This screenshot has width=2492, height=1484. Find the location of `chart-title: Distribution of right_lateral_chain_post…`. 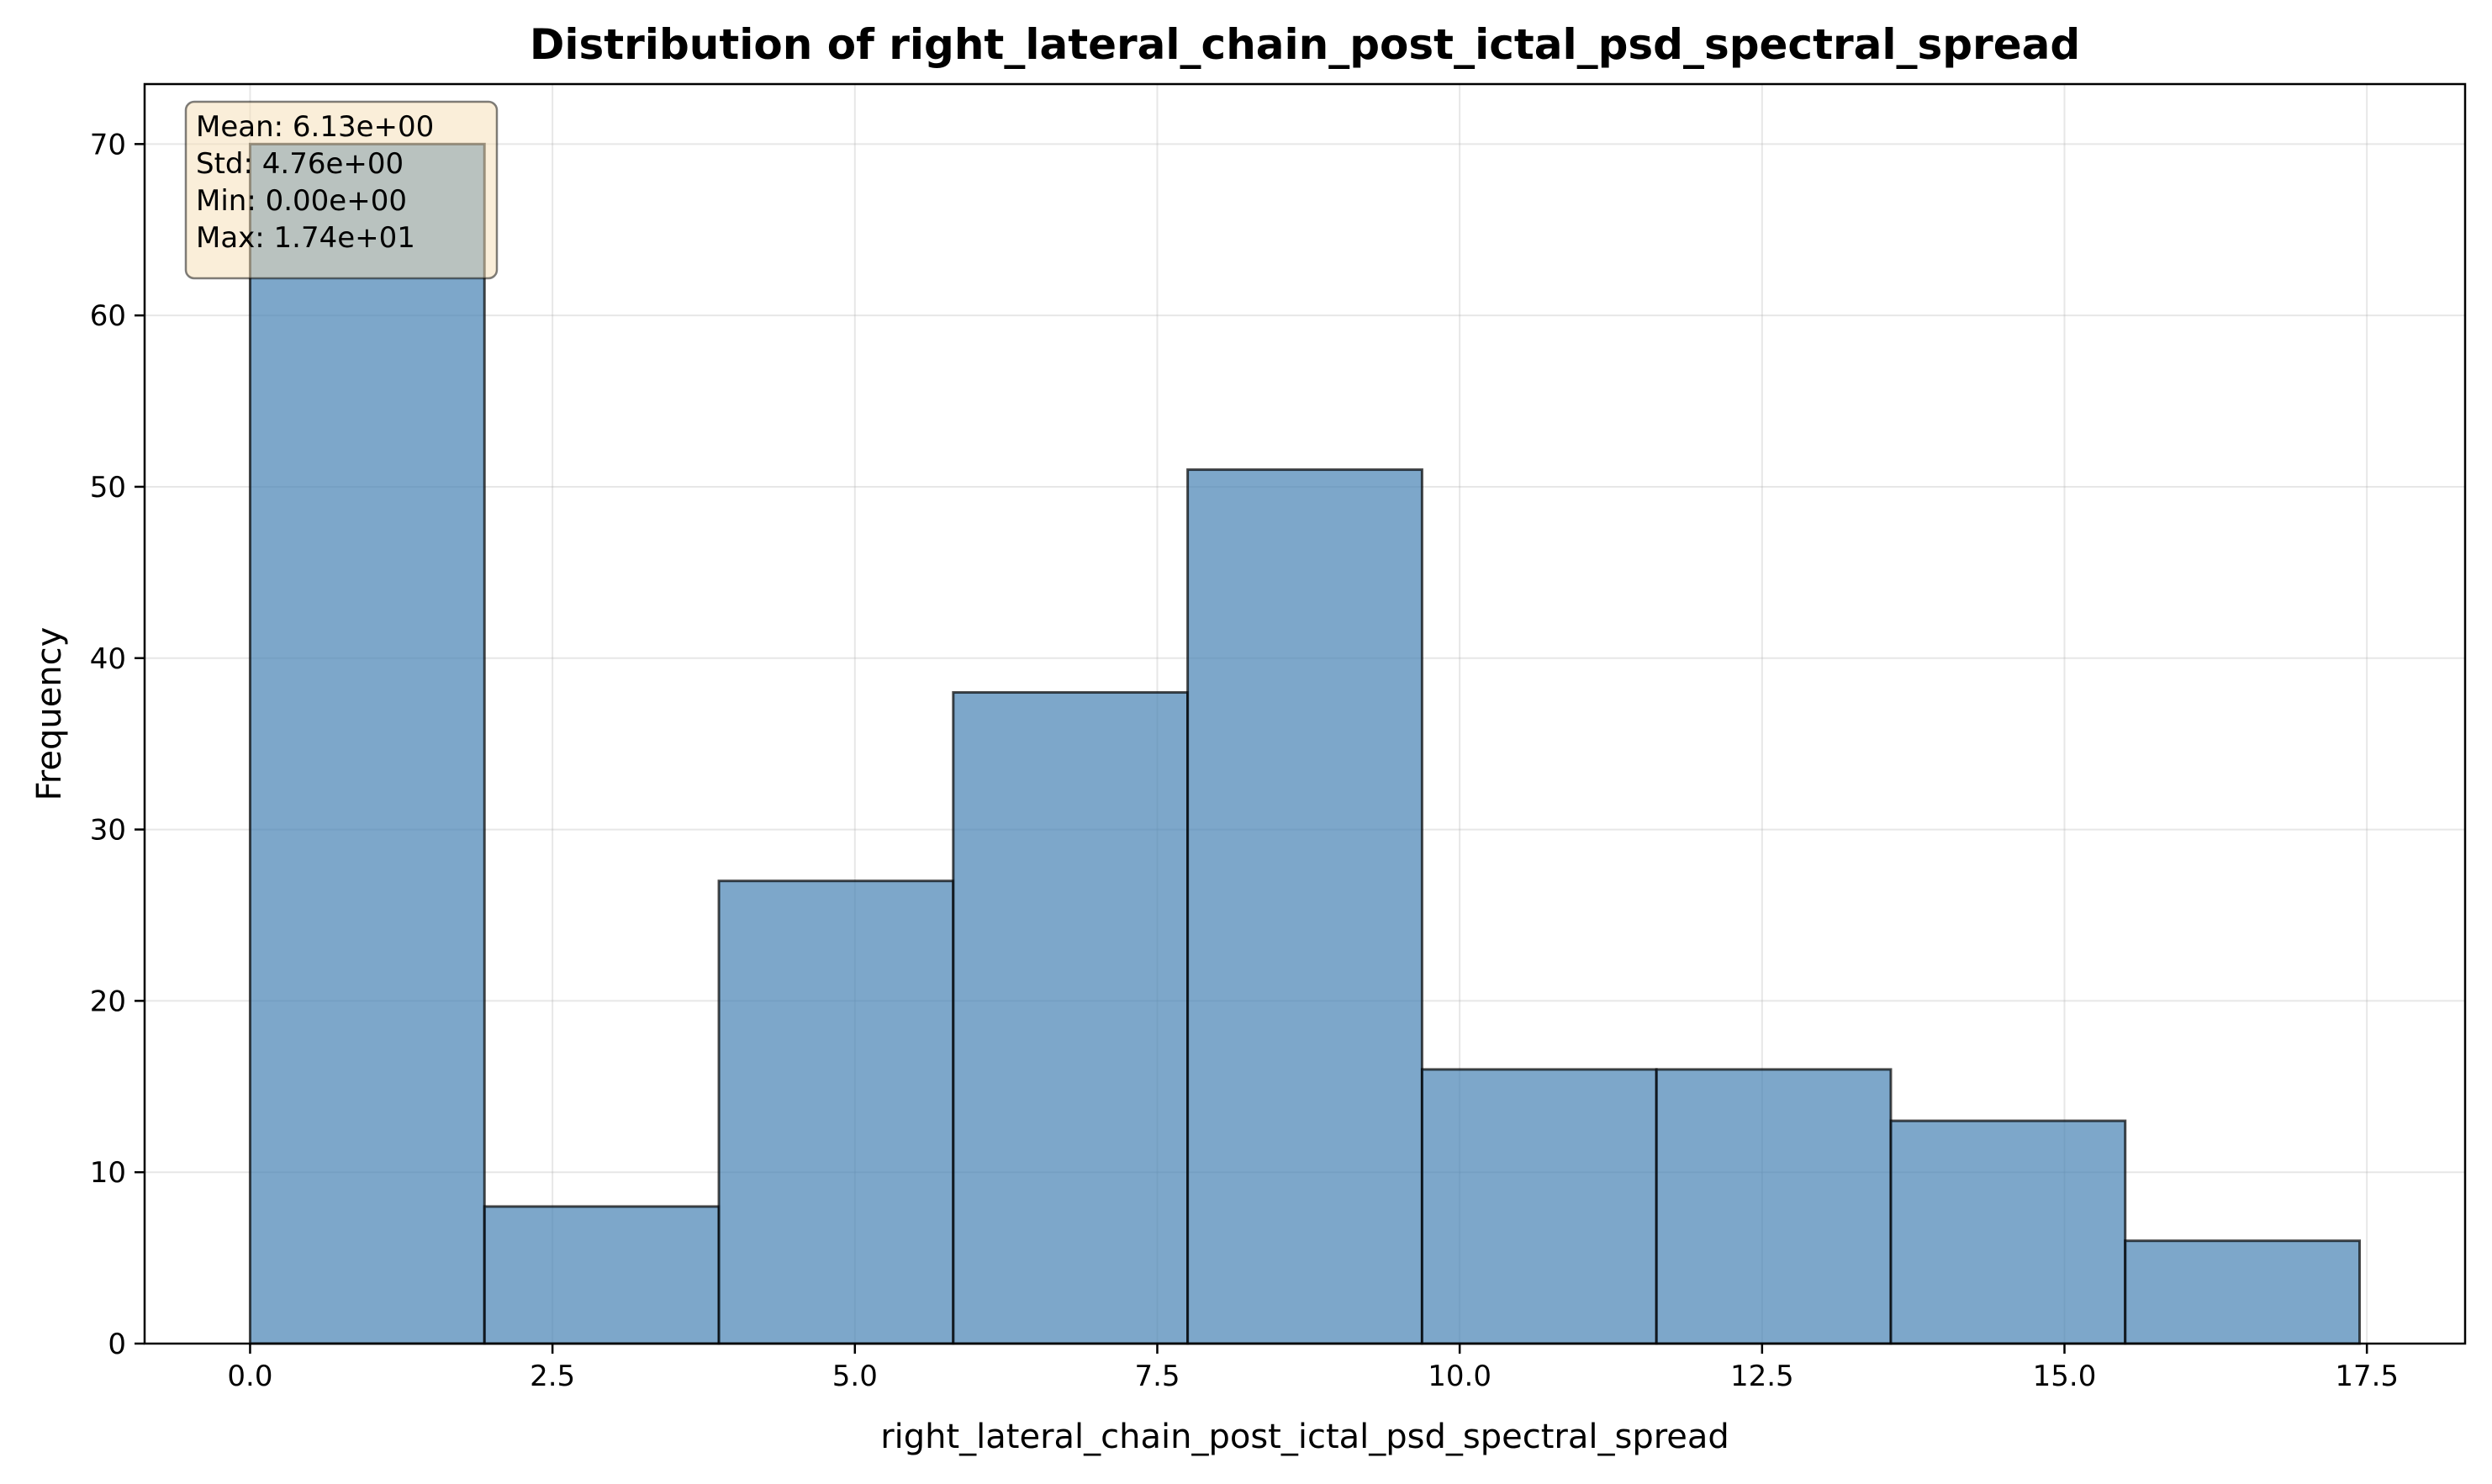

chart-title: Distribution of right_lateral_chain_post… is located at coordinates (1305, 44).